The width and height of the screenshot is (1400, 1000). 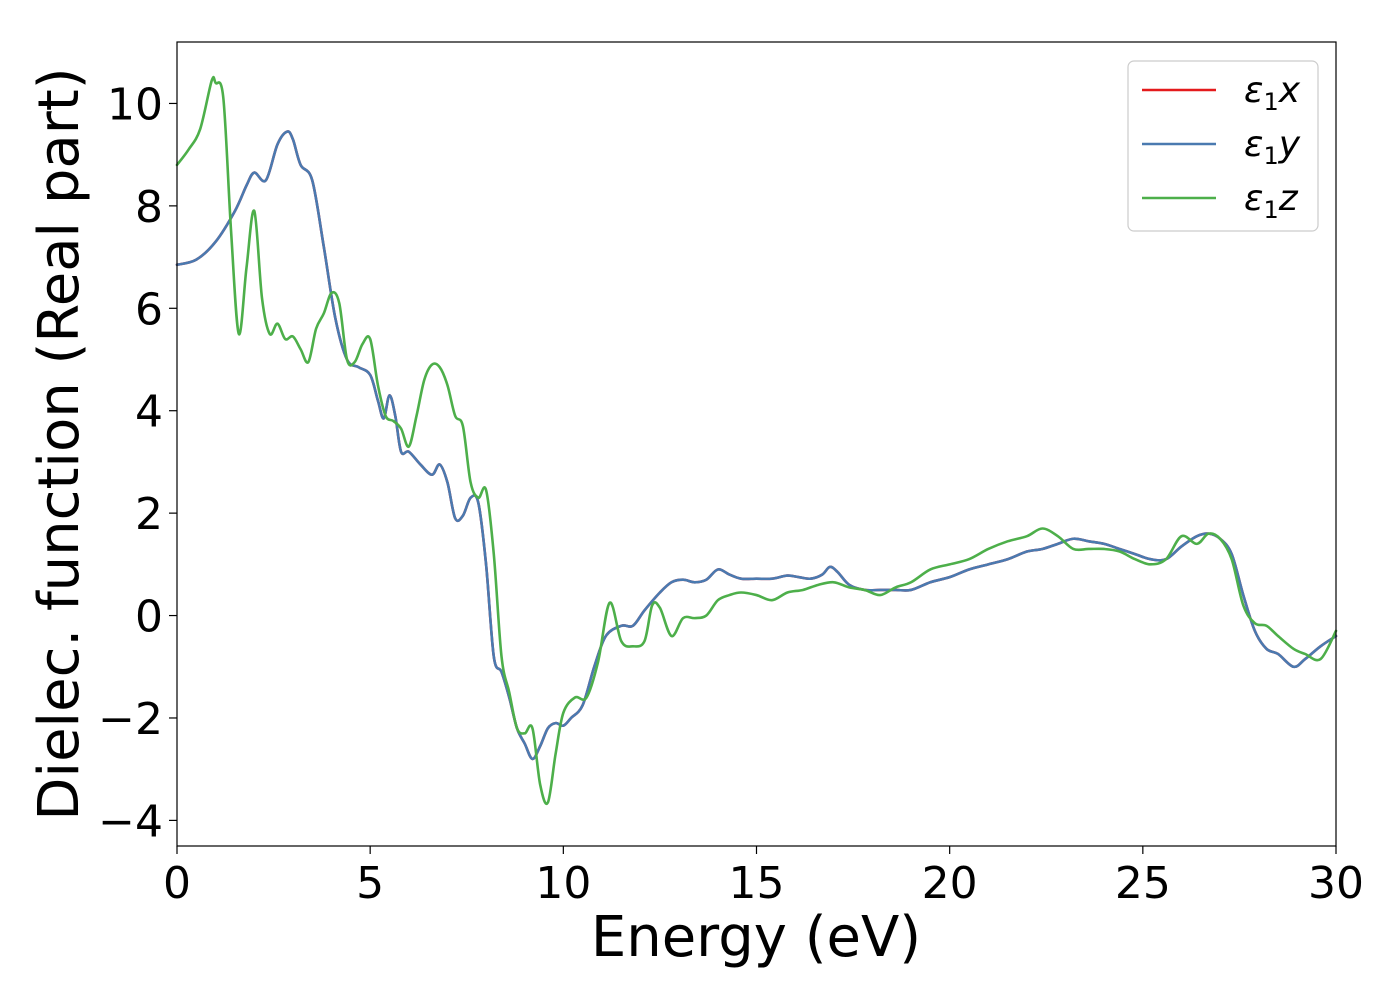 I want to click on legend-label-x: ε1x, so click(x=1272, y=93).